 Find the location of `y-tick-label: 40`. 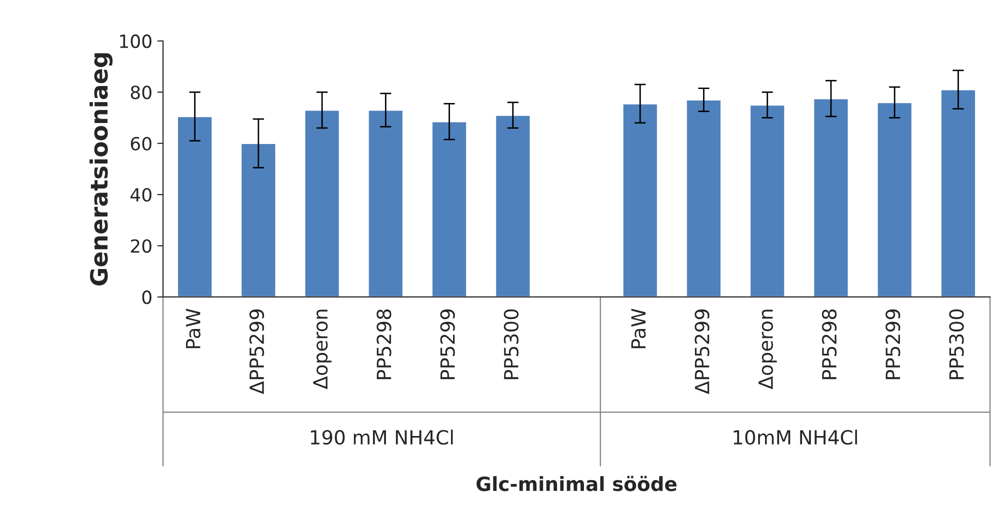

y-tick-label: 40 is located at coordinates (141, 195).